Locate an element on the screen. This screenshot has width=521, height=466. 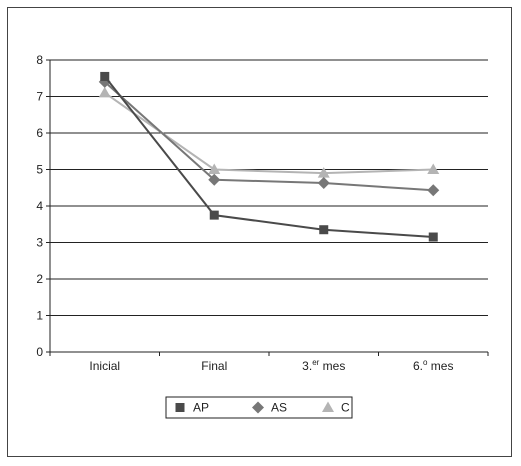
ytick-label-6: 6 is located at coordinates (39, 133).